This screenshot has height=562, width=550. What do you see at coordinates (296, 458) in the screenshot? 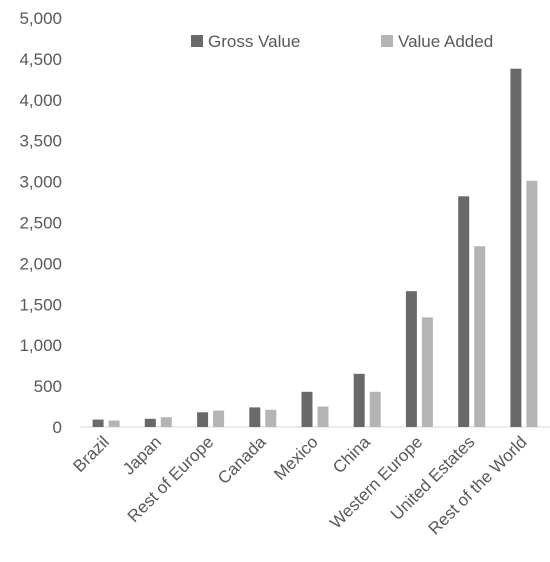
I see `x-category-label: Mexico` at bounding box center [296, 458].